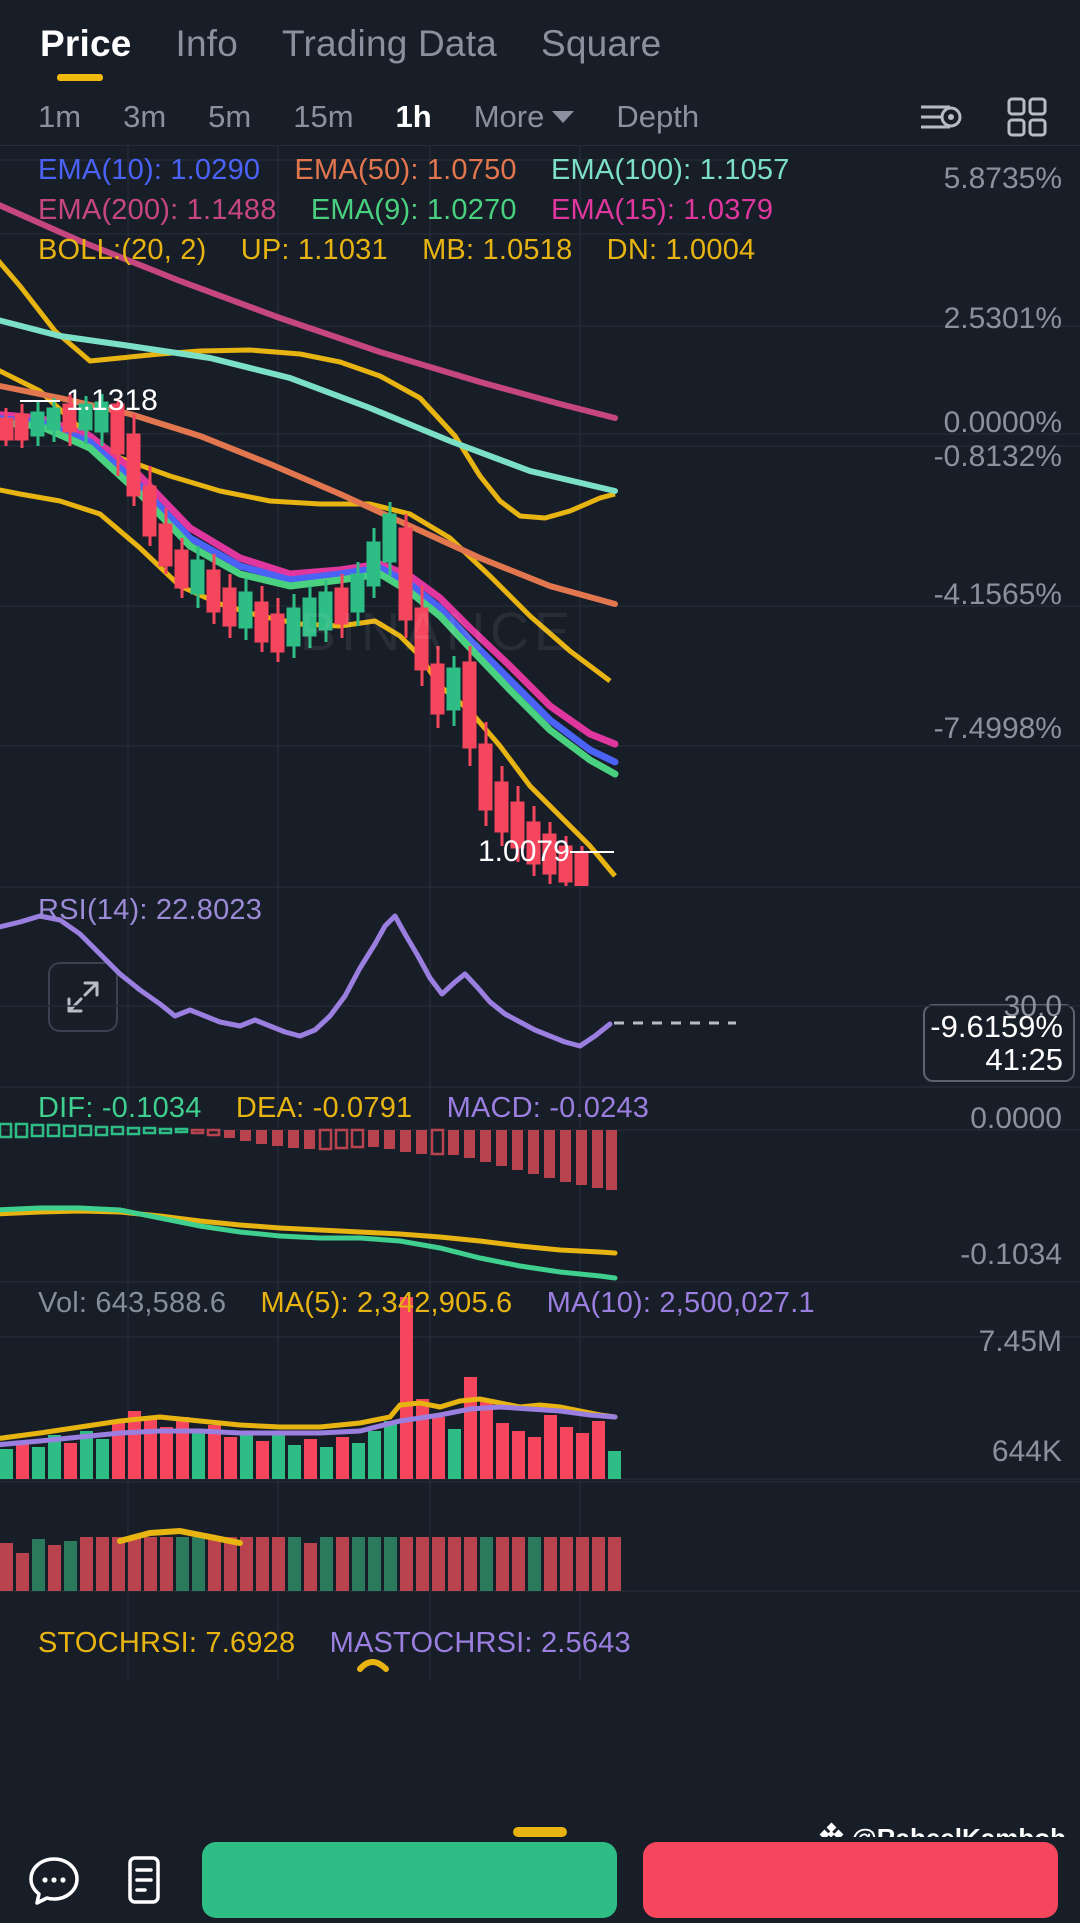 The image size is (1080, 1923). What do you see at coordinates (86, 43) in the screenshot?
I see `tab-price: Price` at bounding box center [86, 43].